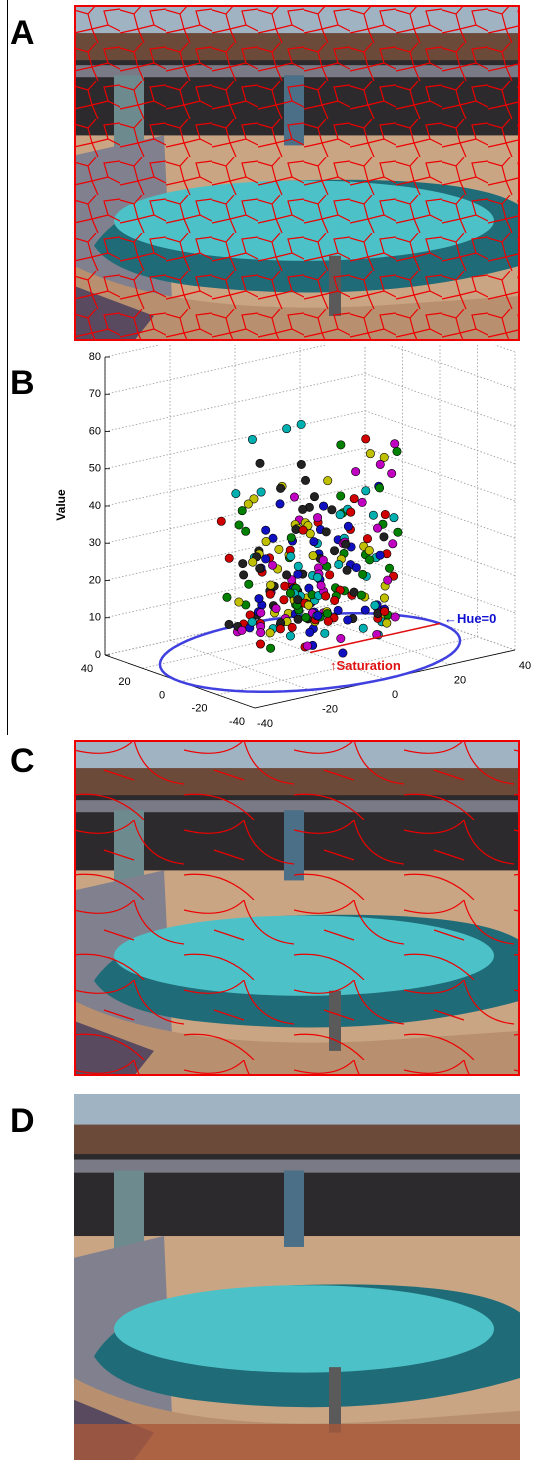 This screenshot has height=1464, width=541. I want to click on x-tick-label: -40, so click(237, 722).